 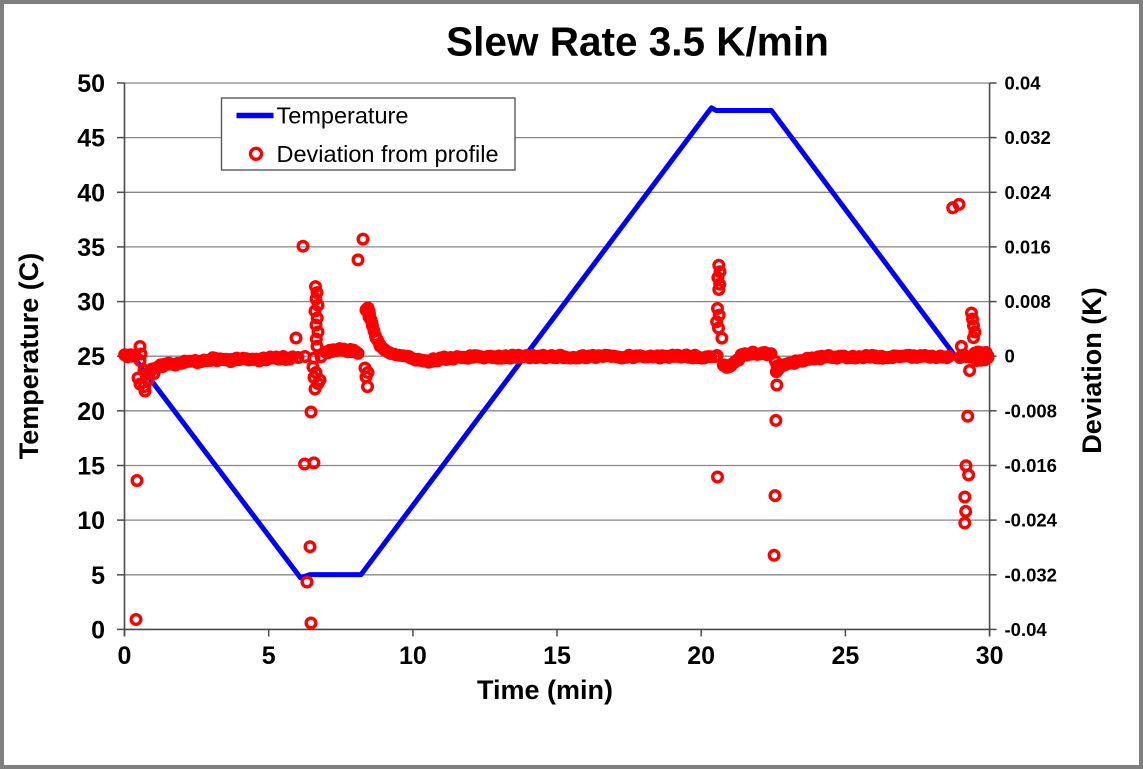 I want to click on svg-text: Temperature (C), so click(x=29, y=356).